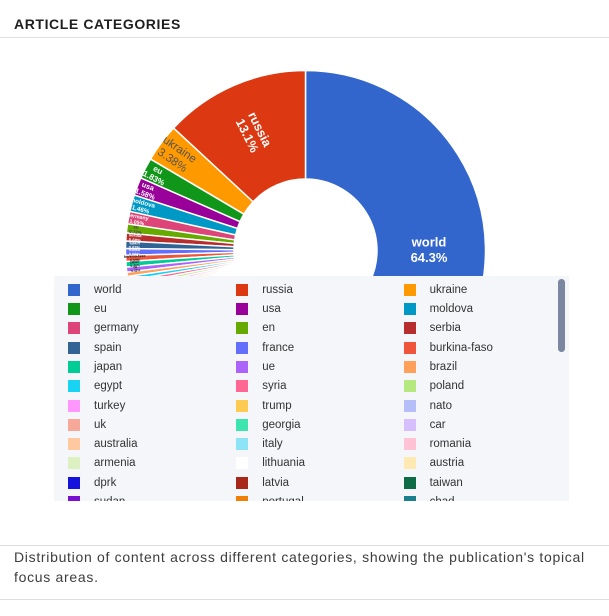  What do you see at coordinates (429, 257) in the screenshot?
I see `svg-text: 64.3%` at bounding box center [429, 257].